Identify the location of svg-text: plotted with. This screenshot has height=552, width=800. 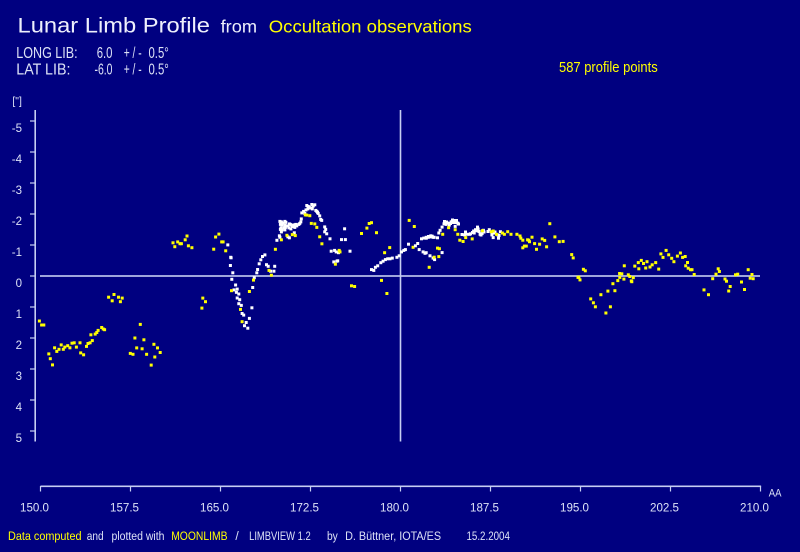
(138, 536).